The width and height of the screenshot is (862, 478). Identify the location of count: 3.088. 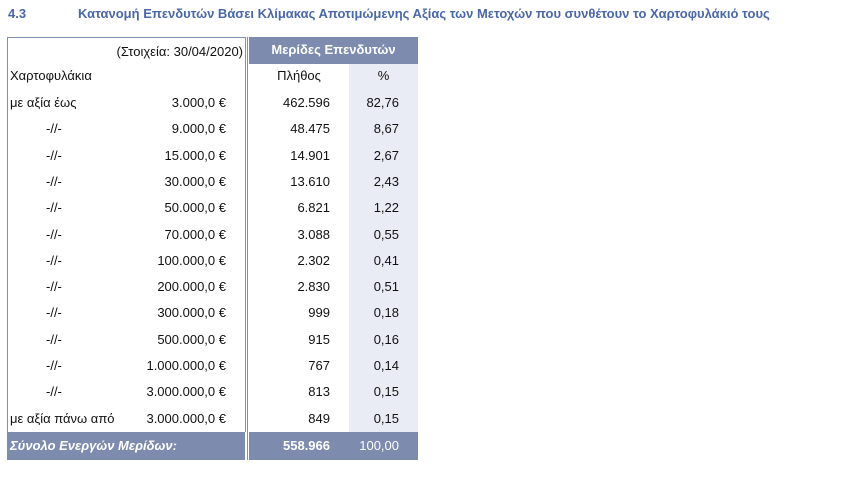
(313, 234).